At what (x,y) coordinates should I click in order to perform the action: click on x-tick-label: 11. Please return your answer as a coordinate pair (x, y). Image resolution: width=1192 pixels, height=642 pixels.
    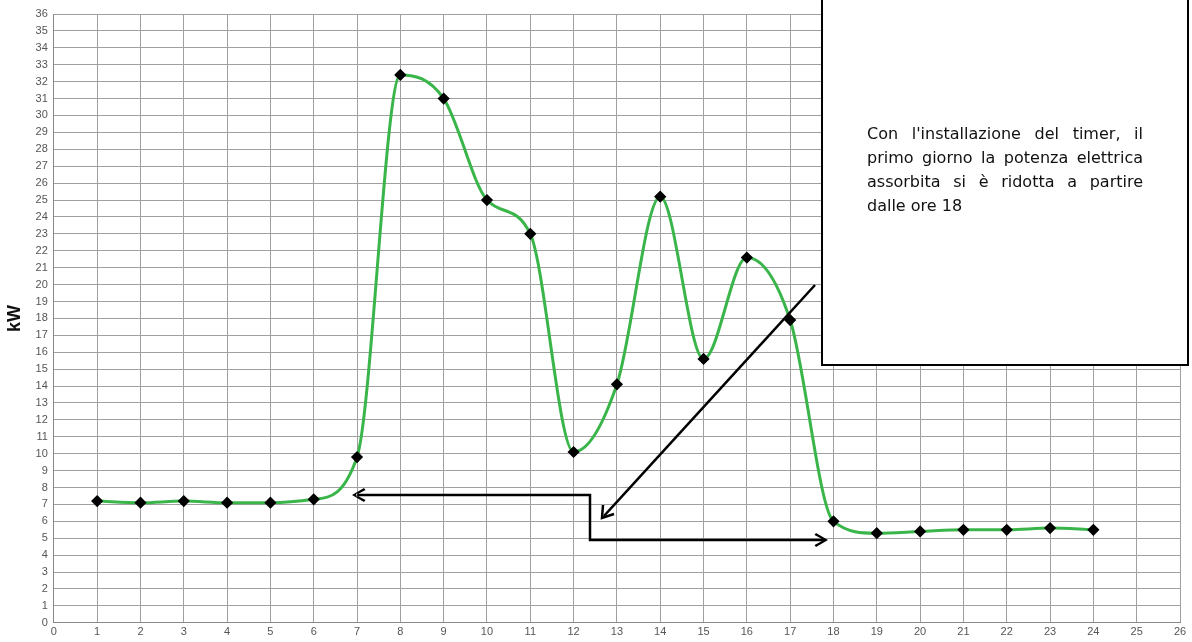
    Looking at the image, I should click on (530, 631).